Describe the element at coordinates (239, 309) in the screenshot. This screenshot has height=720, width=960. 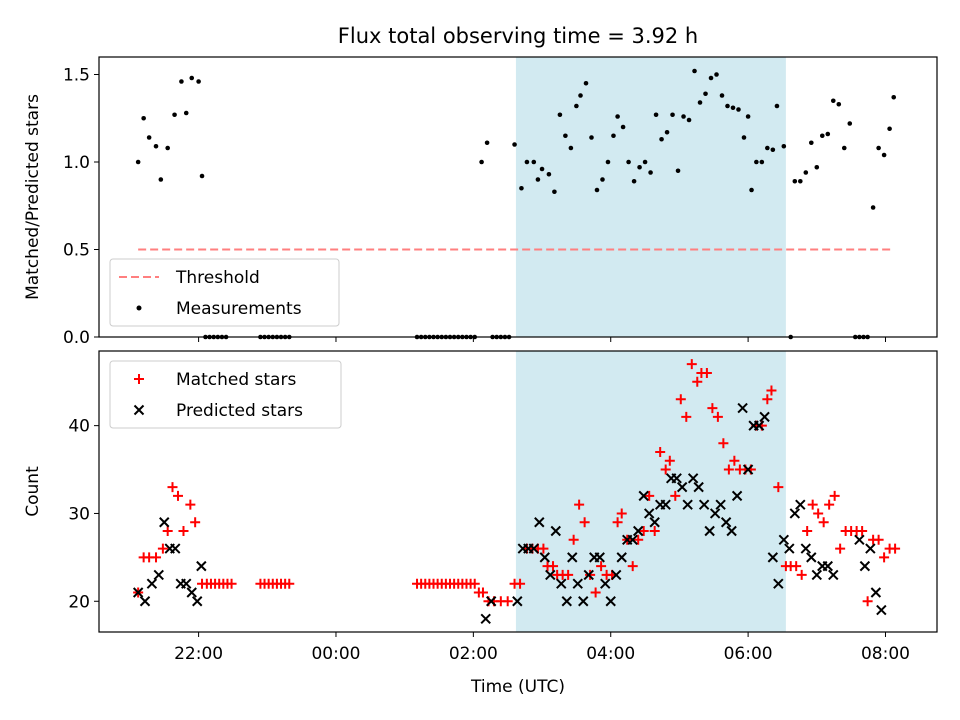
I see `legend-label: Measurements` at that location.